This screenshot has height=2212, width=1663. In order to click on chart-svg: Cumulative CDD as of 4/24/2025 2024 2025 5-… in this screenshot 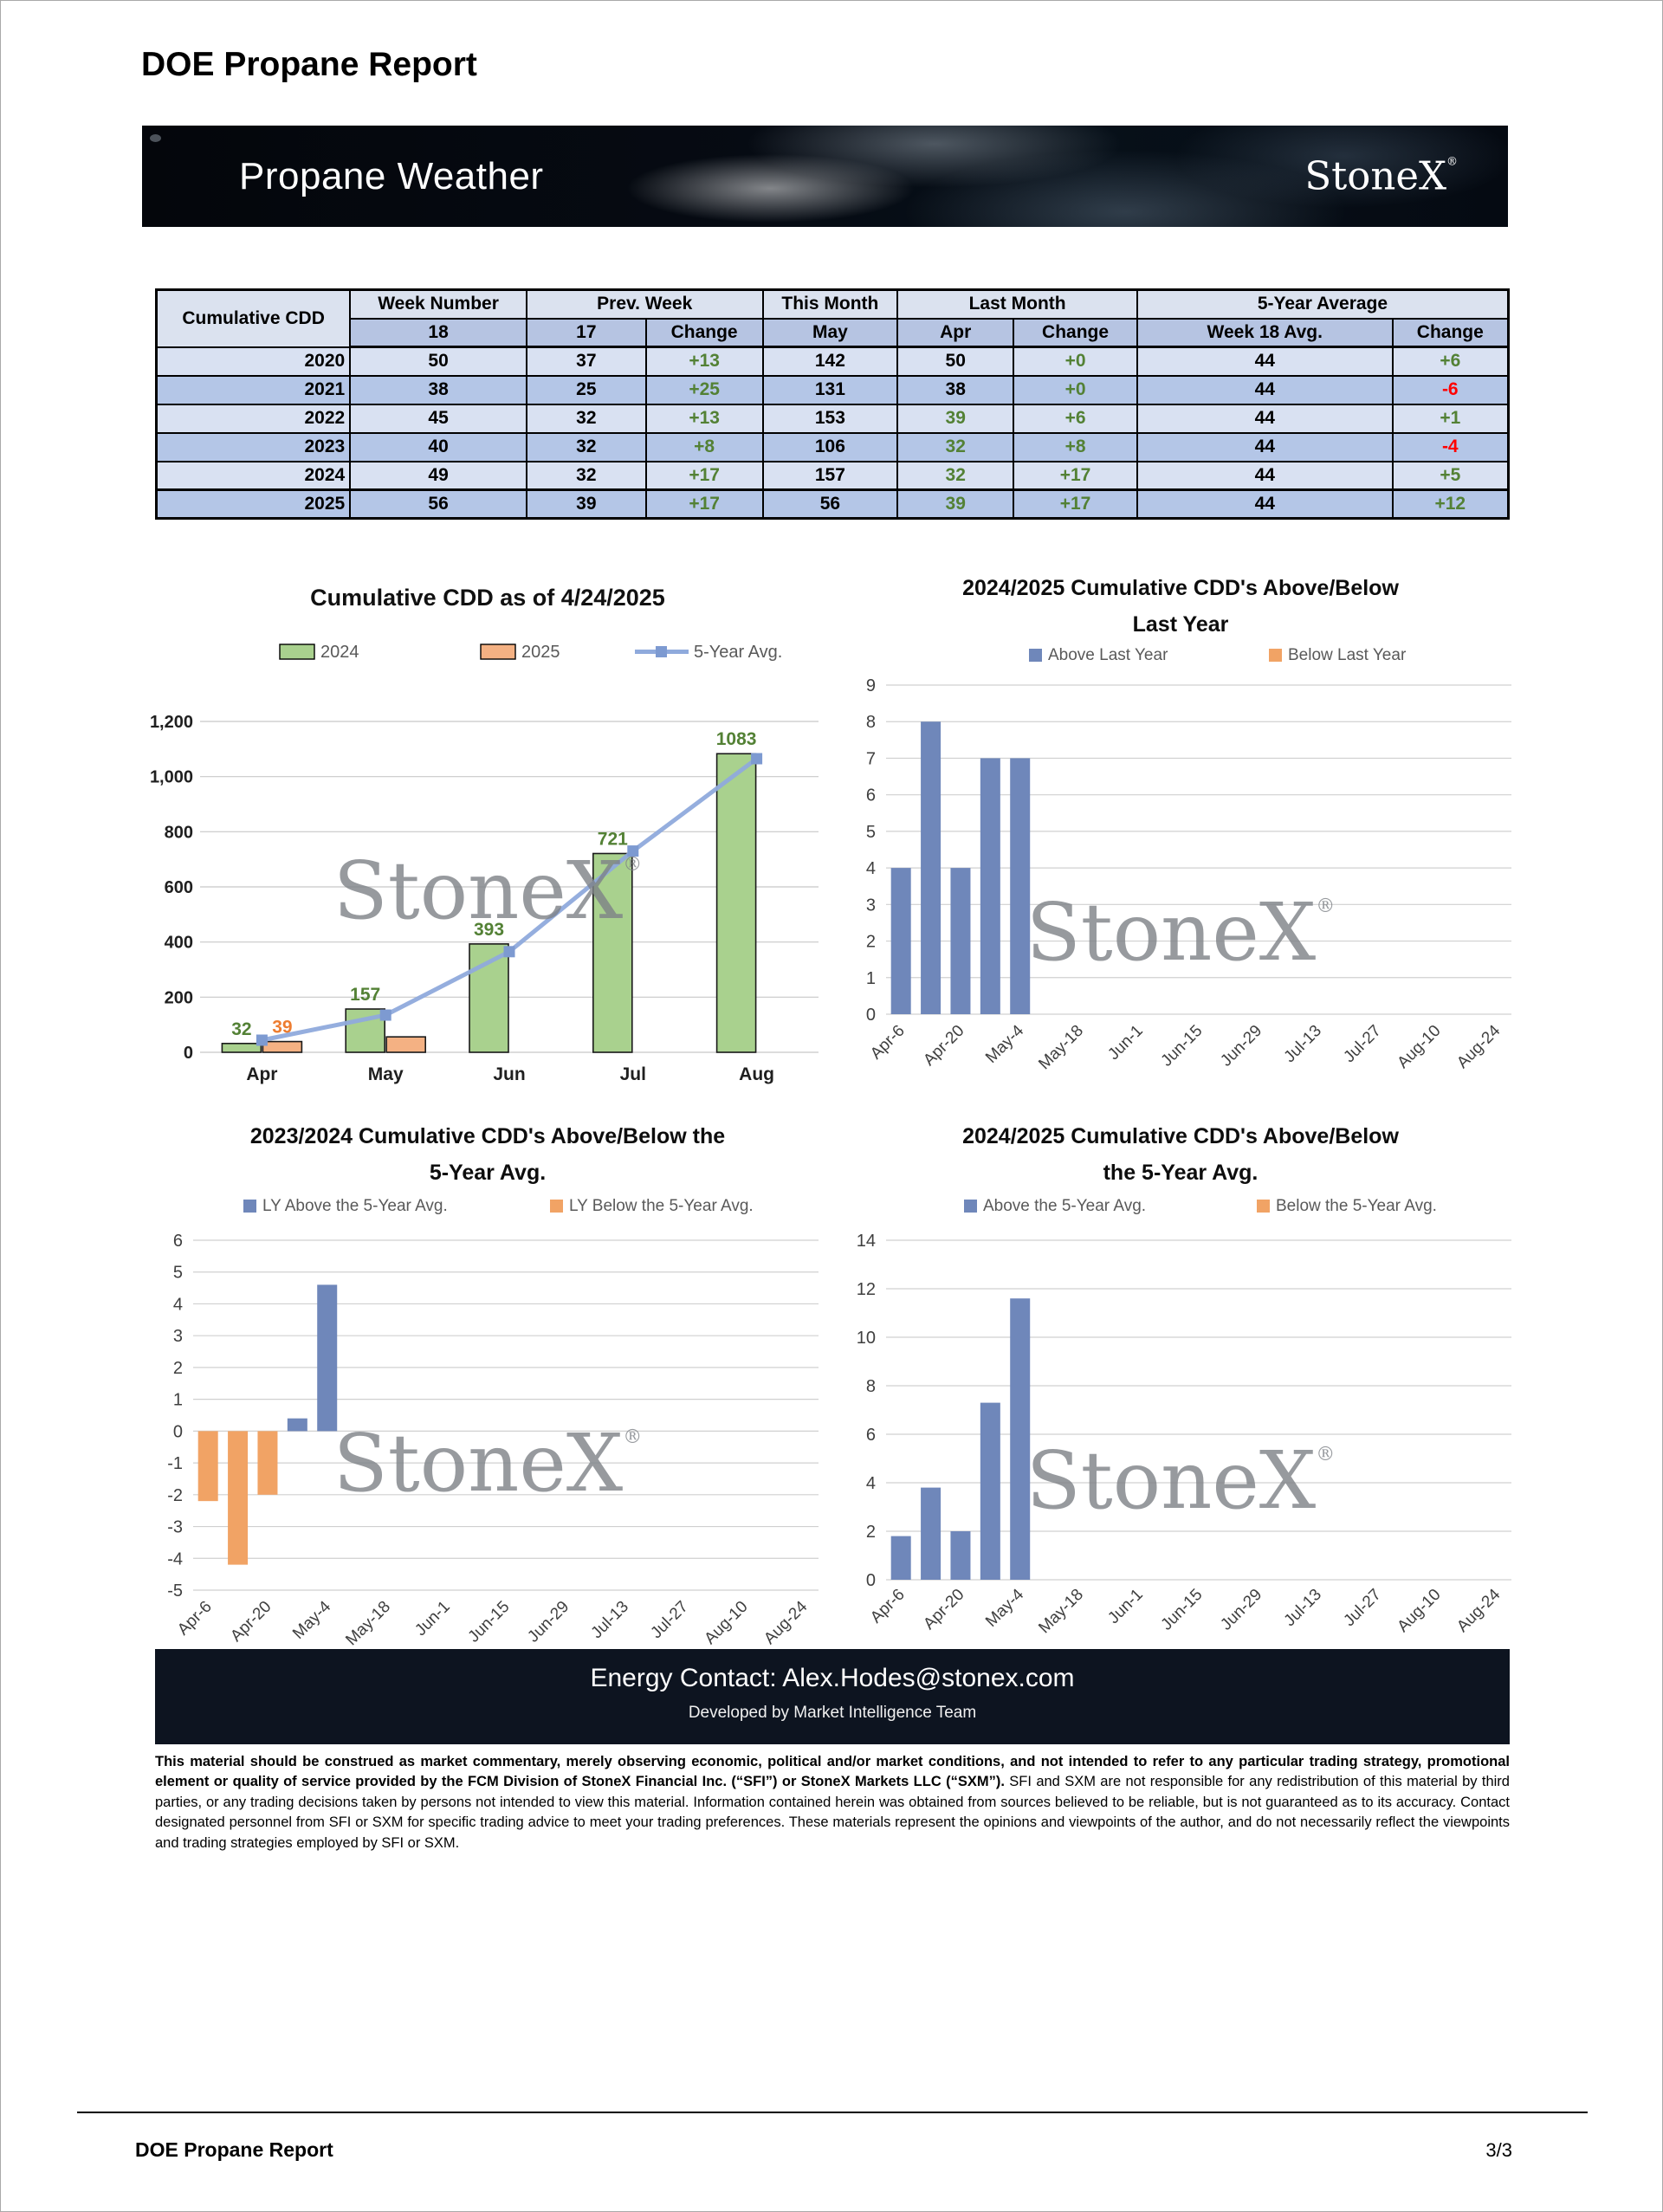, I will do `click(484, 834)`.